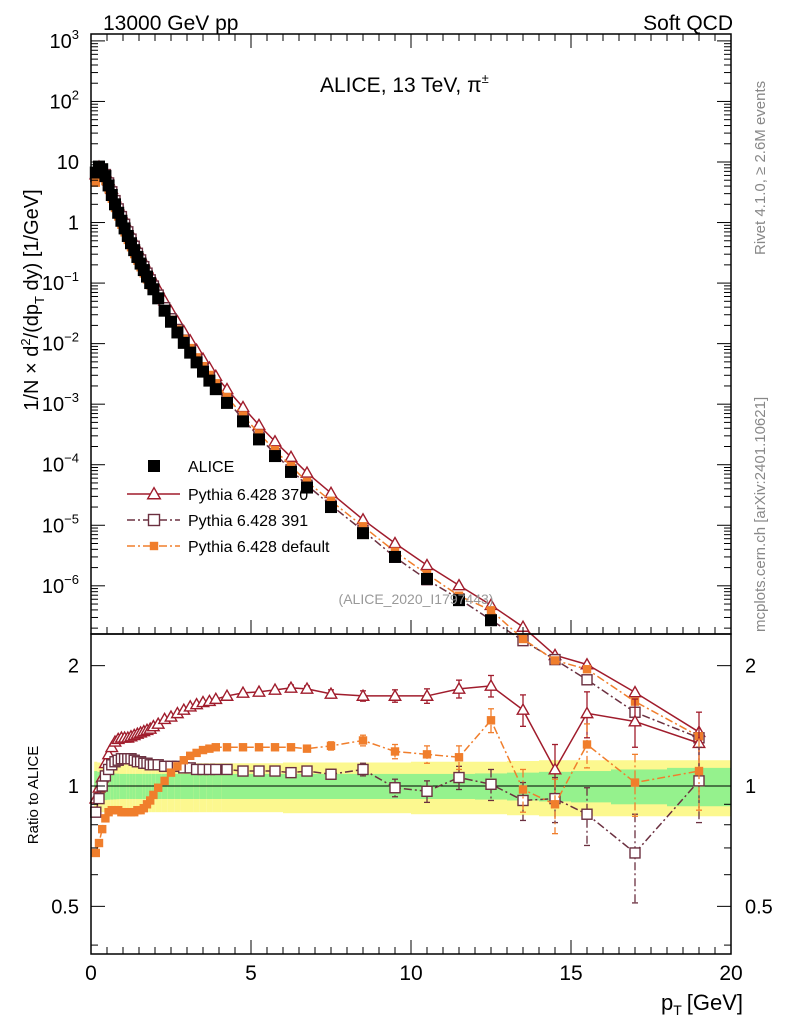 The width and height of the screenshot is (786, 1024). Describe the element at coordinates (474, 85) in the screenshot. I see `chart-title-particle: π` at that location.